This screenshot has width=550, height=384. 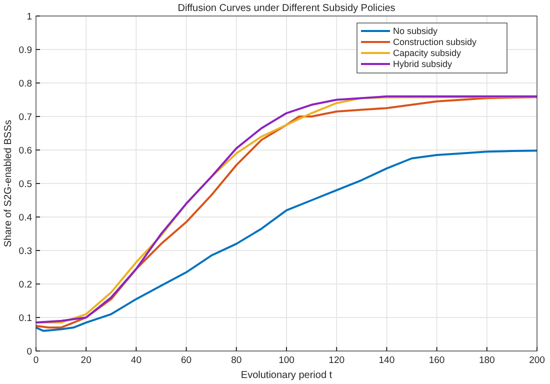 What do you see at coordinates (336, 360) in the screenshot?
I see `x-tick-label: 120` at bounding box center [336, 360].